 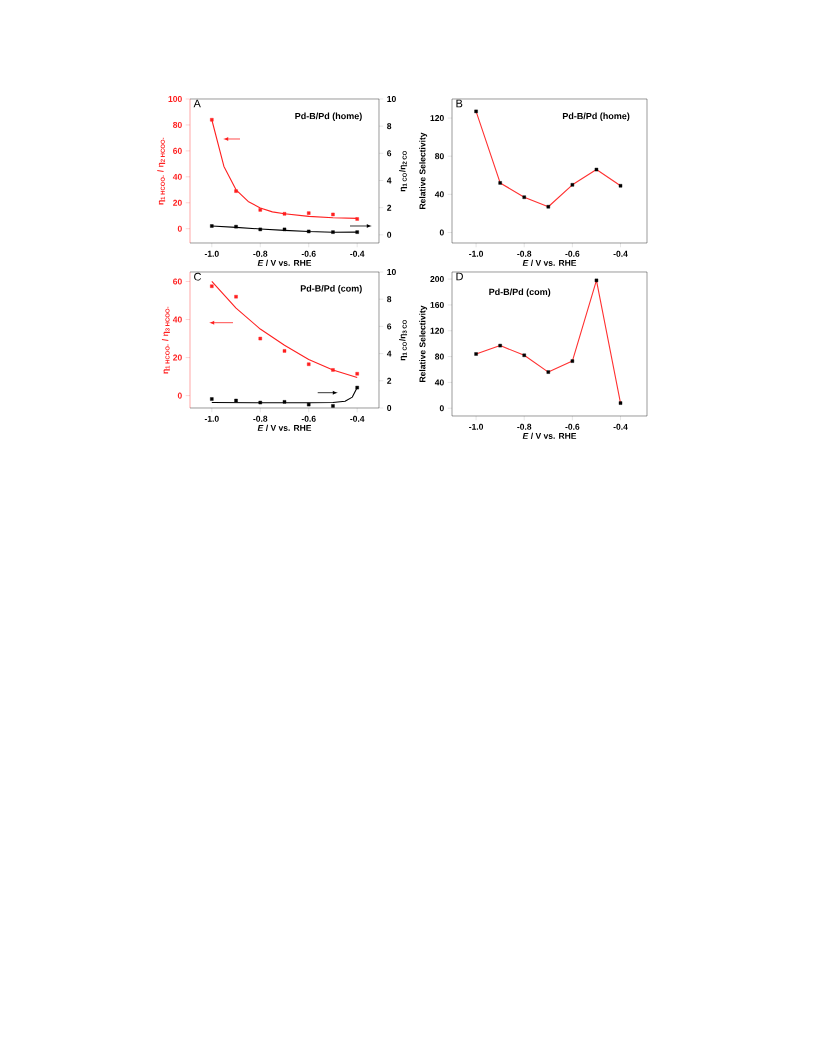 I want to click on y-axis-title: η$_{1 HCOO-}$ / η$_{2 HCOO-}$, so click(x=161, y=171).